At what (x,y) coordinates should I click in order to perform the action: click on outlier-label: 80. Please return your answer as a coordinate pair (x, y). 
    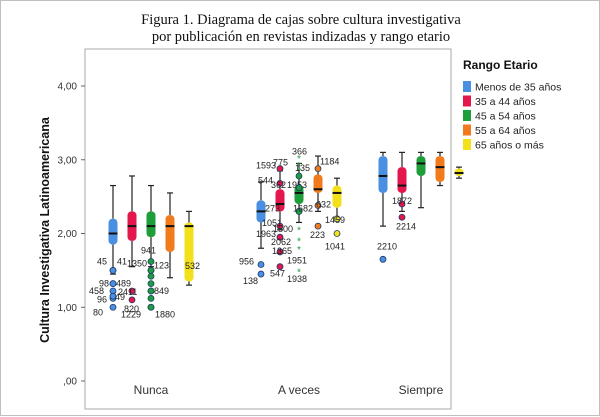
    Looking at the image, I should click on (98, 312).